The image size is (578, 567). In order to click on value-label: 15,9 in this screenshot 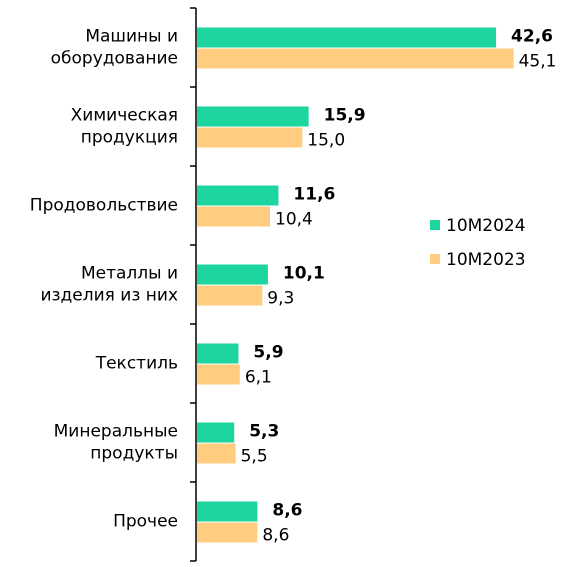, I will do `click(345, 116)`.